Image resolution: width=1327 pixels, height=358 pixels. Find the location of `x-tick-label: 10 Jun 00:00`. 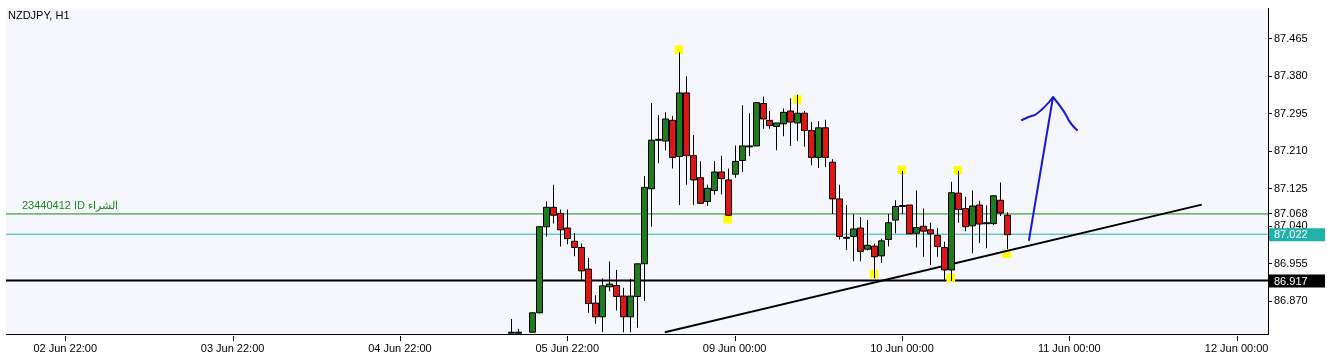

x-tick-label: 10 Jun 00:00 is located at coordinates (902, 347).